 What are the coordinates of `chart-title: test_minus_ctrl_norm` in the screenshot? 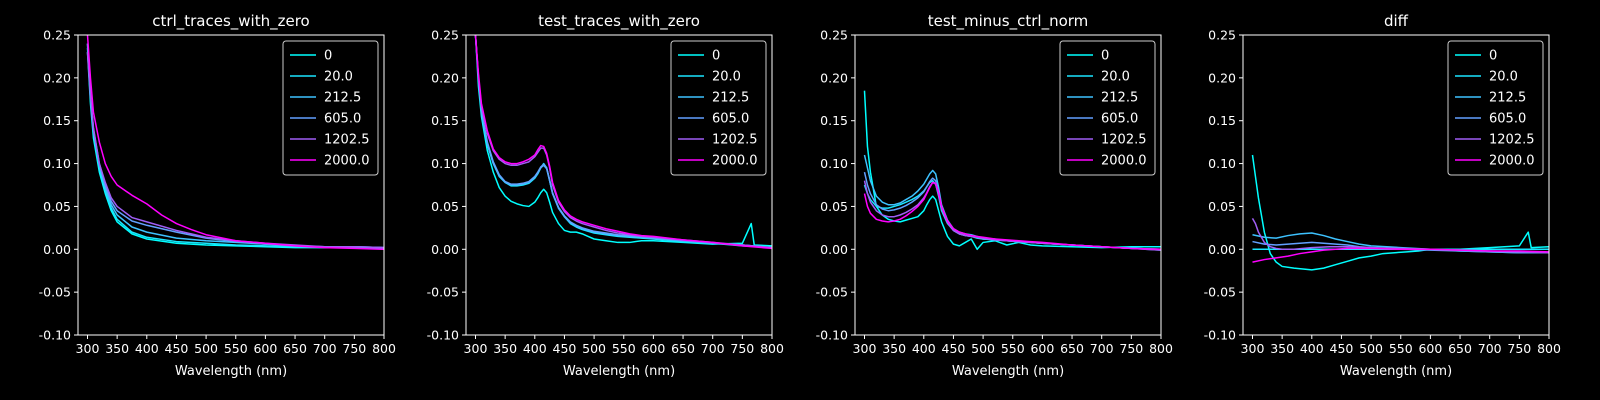 It's located at (1008, 21).